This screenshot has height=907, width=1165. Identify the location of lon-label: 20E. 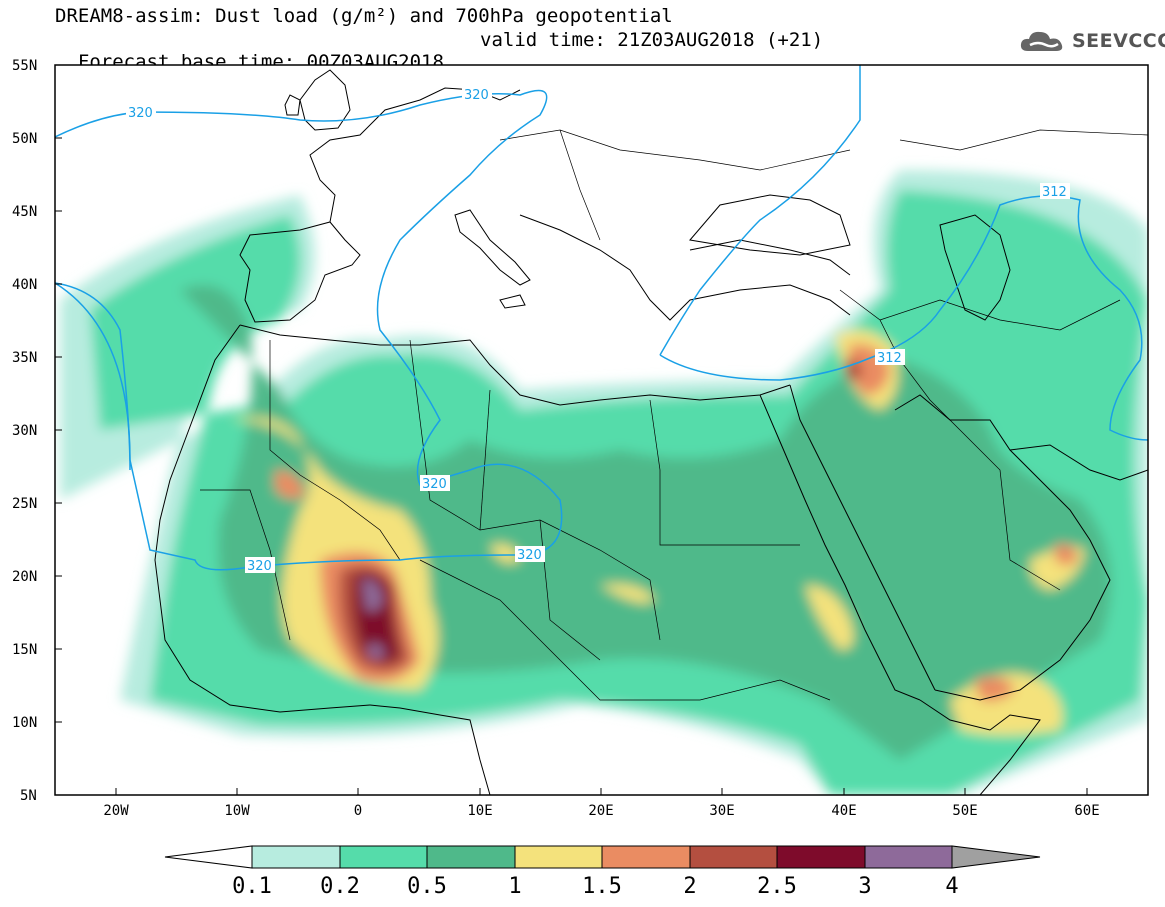
(600, 811).